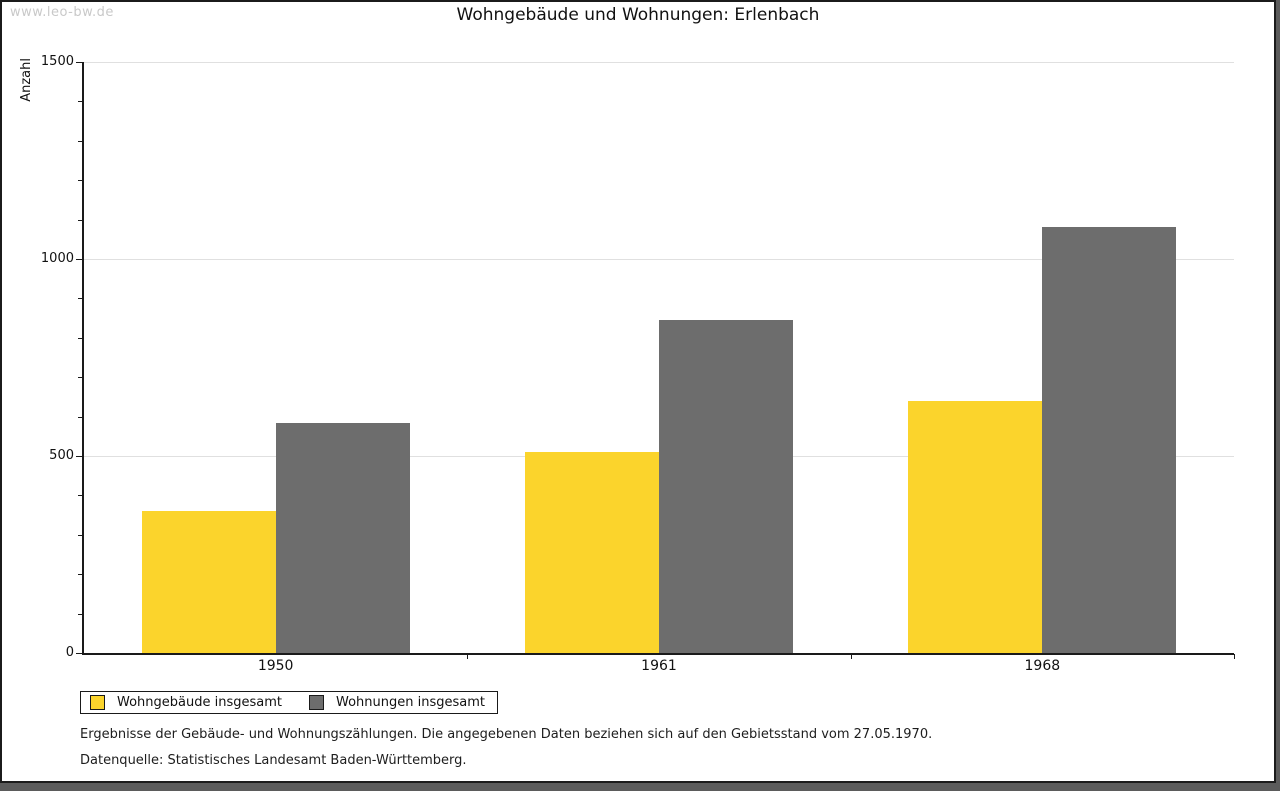  Describe the element at coordinates (1234, 656) in the screenshot. I see `x-tick-1968` at that location.